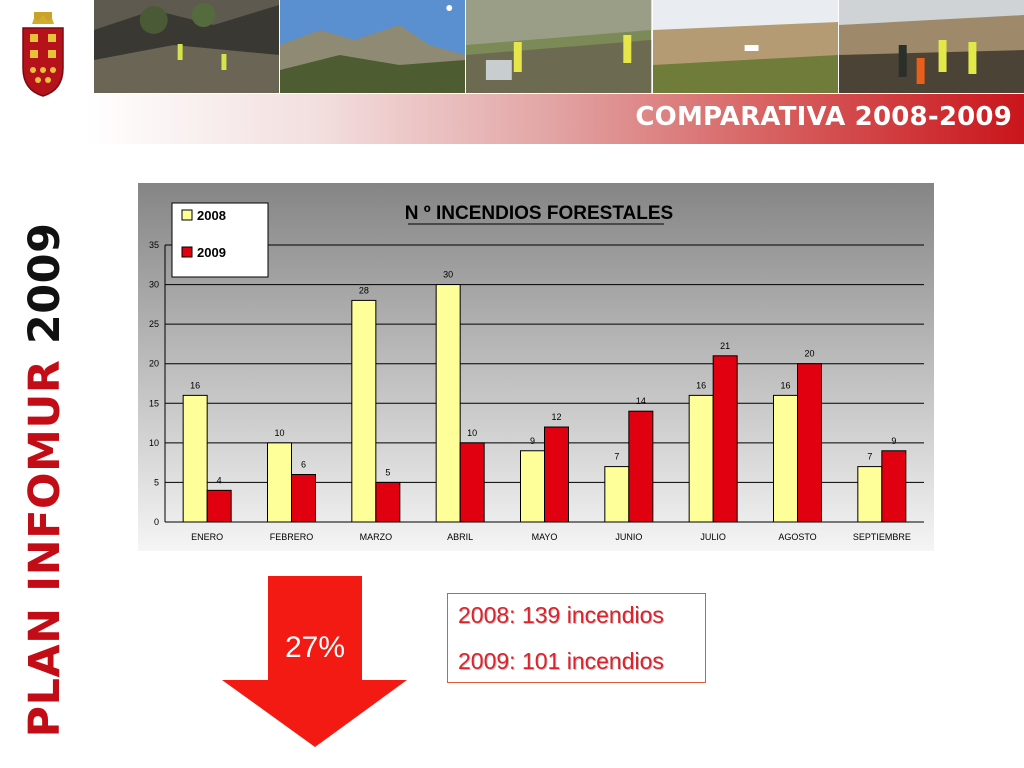 This screenshot has width=1024, height=768. Describe the element at coordinates (154, 245) in the screenshot. I see `y-tick-label: 35` at that location.